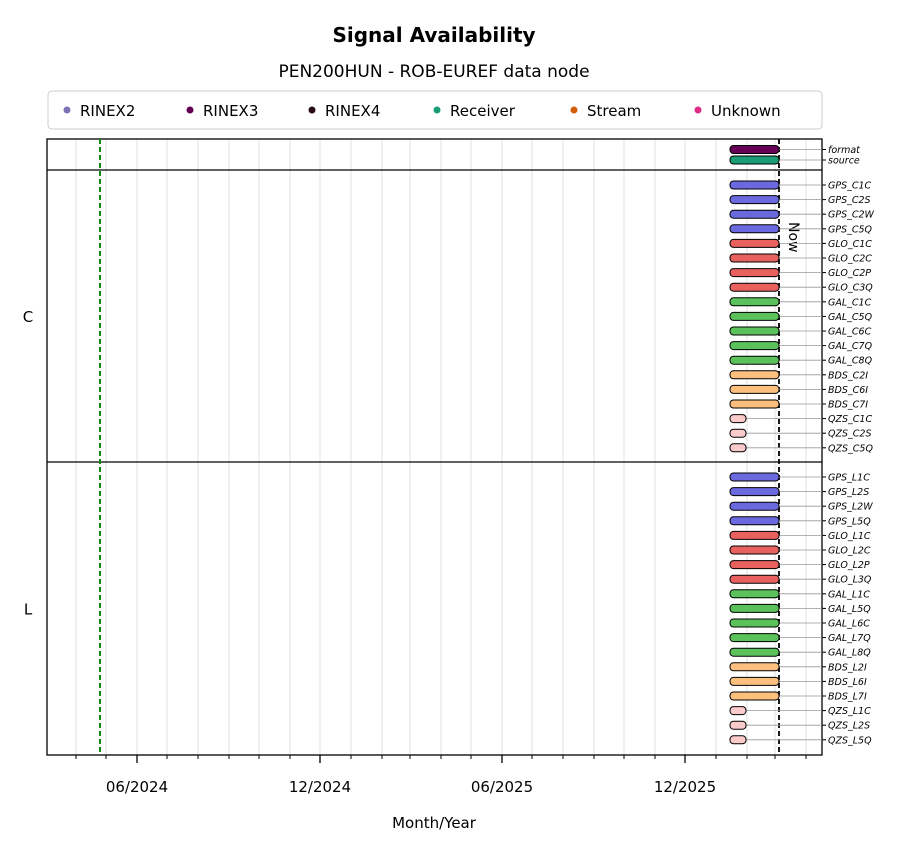  I want to click on x-tick-label: 06/2024, so click(137, 787).